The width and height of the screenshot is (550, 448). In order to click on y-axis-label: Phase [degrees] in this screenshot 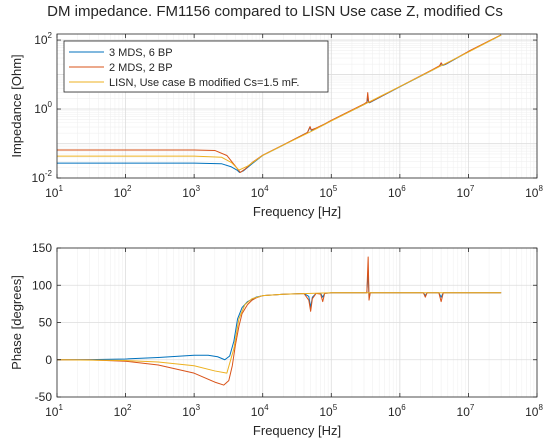, I will do `click(16, 322)`.